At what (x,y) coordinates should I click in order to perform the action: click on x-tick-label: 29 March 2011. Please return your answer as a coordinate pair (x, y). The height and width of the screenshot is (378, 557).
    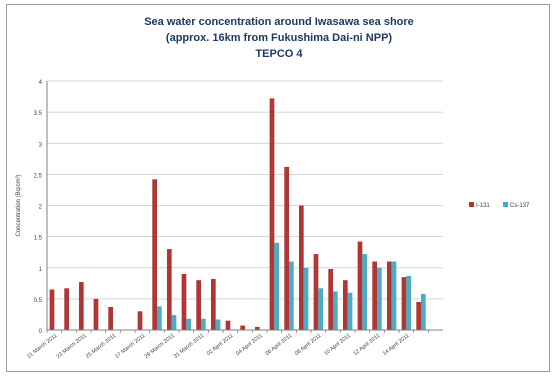
    Looking at the image, I should click on (160, 346).